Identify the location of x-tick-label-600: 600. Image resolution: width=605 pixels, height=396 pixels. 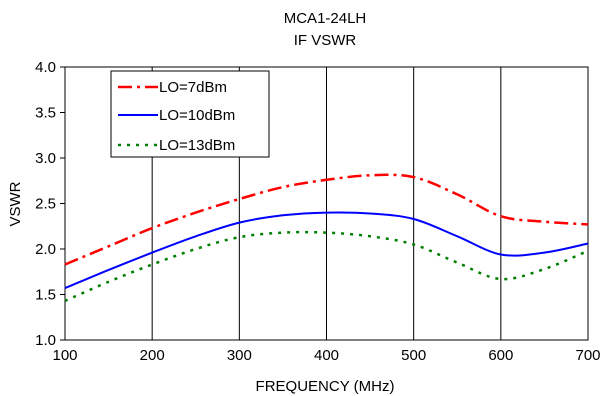
(500, 355).